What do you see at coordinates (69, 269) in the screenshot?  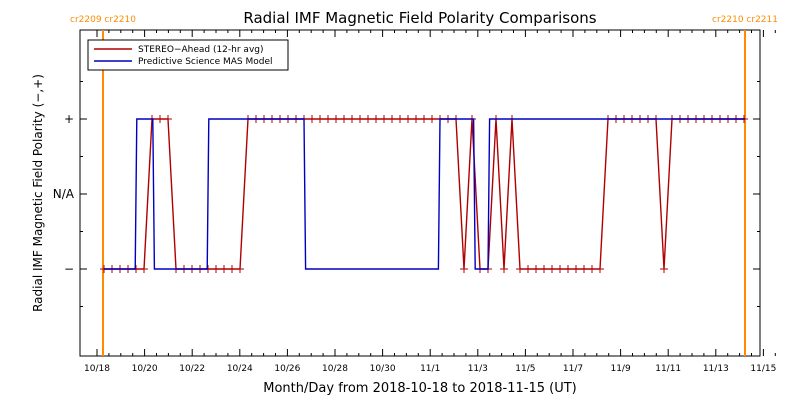 I see `y-tick-label: −` at bounding box center [69, 269].